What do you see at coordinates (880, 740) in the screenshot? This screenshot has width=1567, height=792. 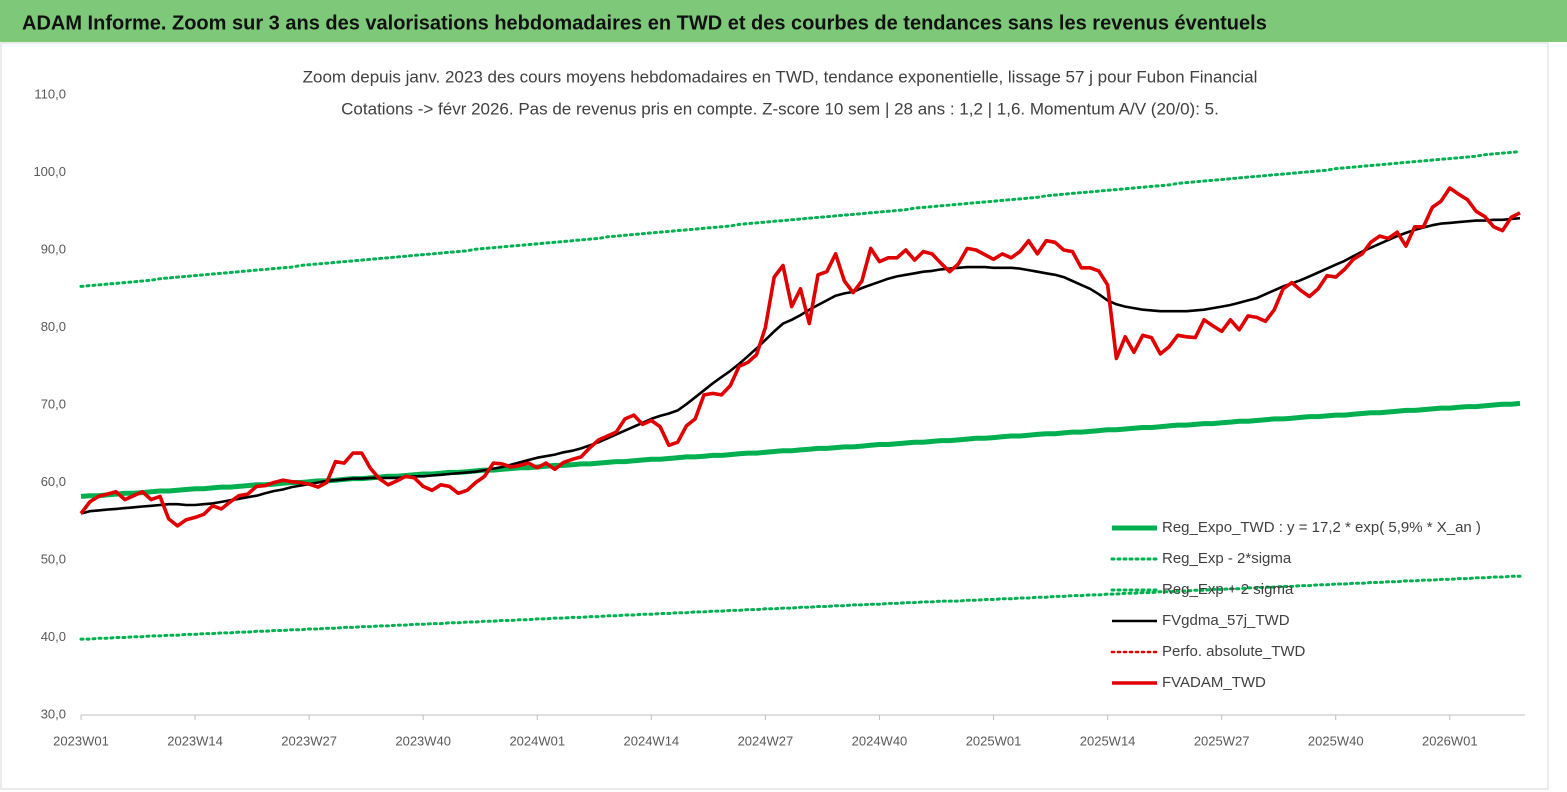 I see `x-tick-label: 2024W40` at bounding box center [880, 740].